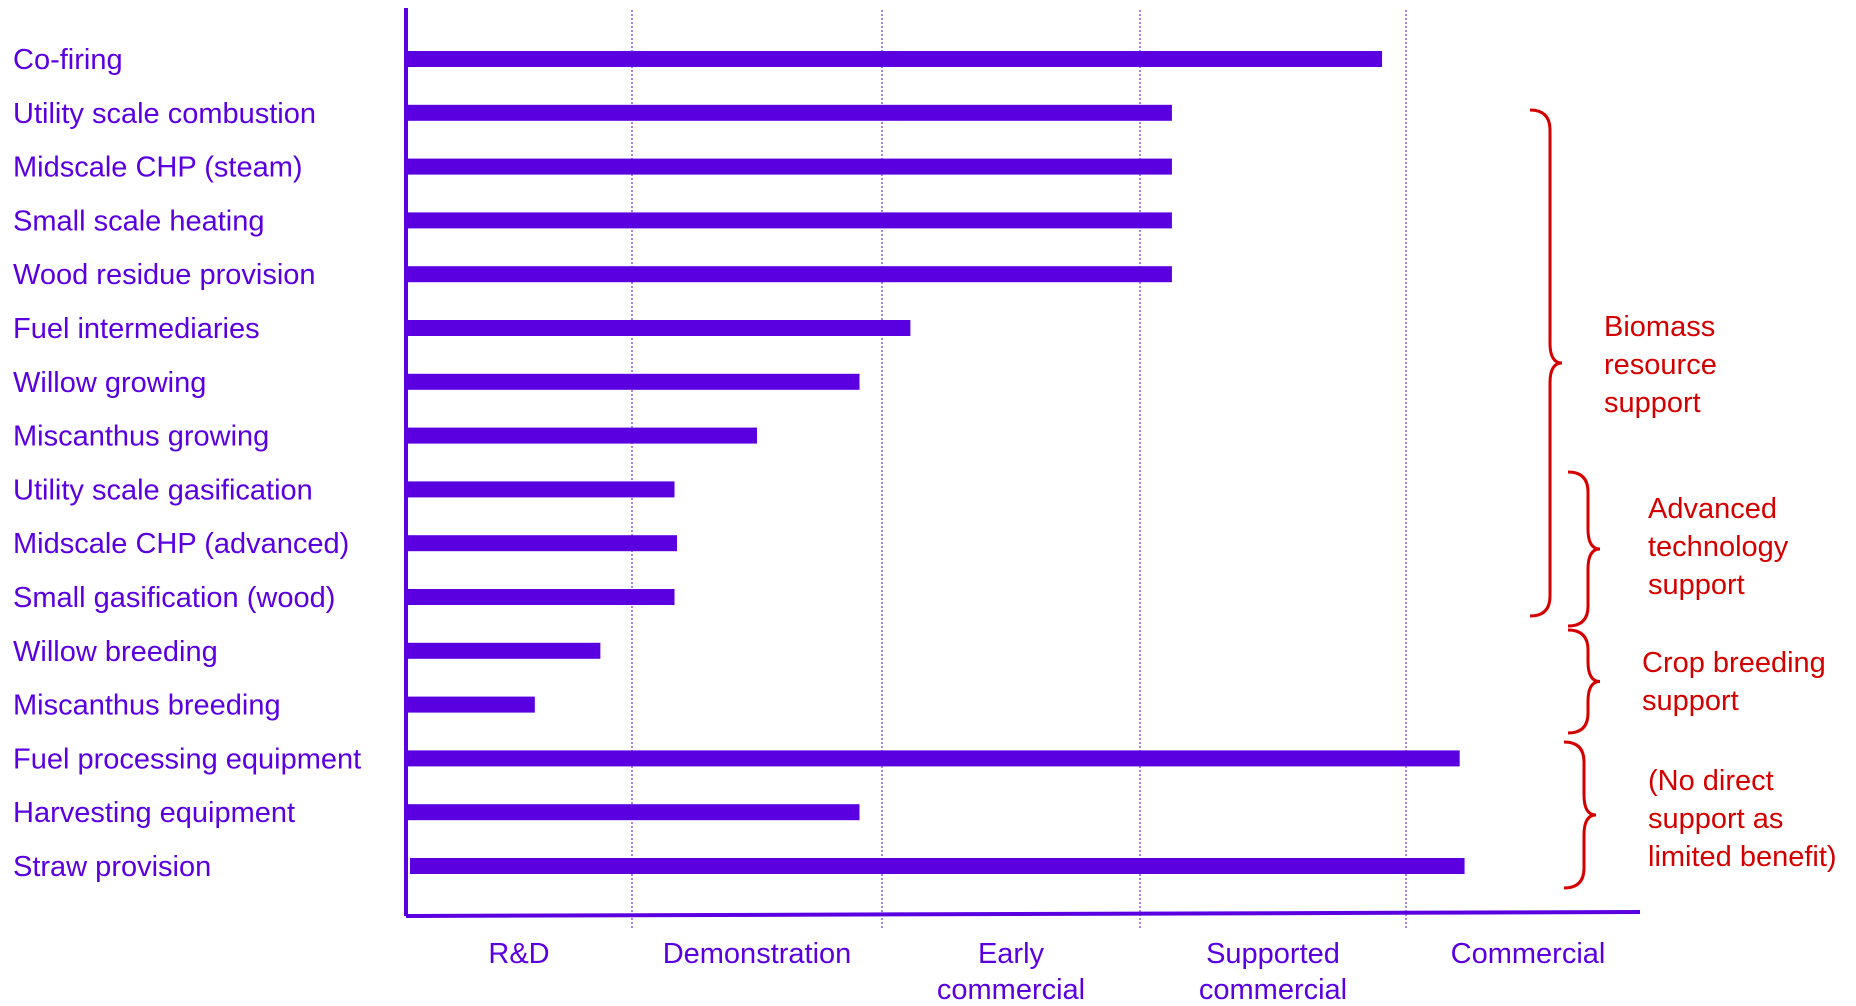 This screenshot has height=1006, width=1856. What do you see at coordinates (1734, 663) in the screenshot?
I see `group-annotation-label: Crop breeding` at bounding box center [1734, 663].